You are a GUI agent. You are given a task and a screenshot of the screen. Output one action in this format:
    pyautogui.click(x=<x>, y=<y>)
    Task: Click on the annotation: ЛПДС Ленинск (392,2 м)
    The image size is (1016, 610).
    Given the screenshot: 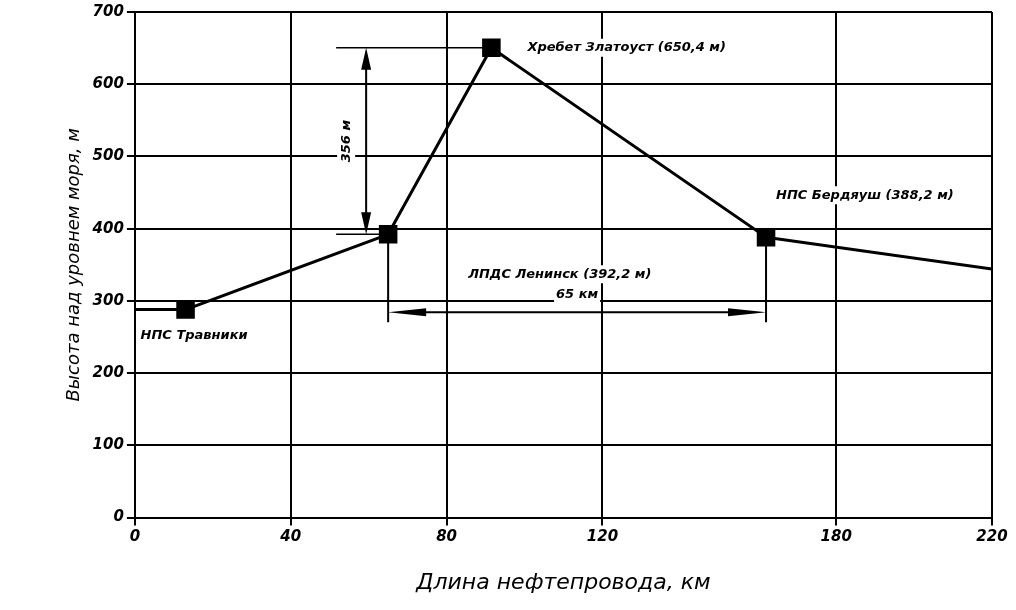 What is the action you would take?
    pyautogui.click(x=559, y=273)
    